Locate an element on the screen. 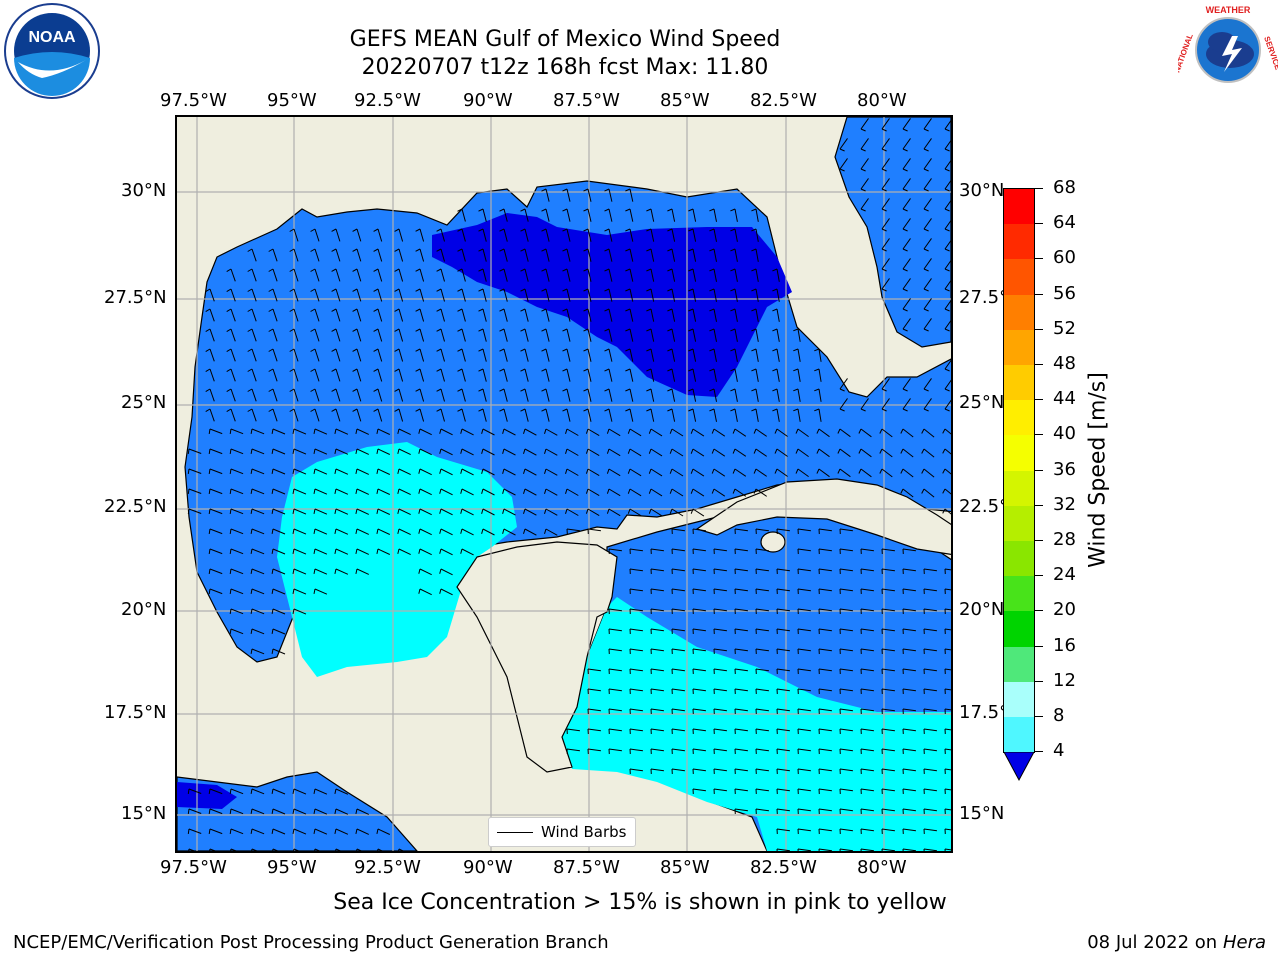 This screenshot has width=1280, height=960. lon-label-top-1: 97.5°W is located at coordinates (193, 100).